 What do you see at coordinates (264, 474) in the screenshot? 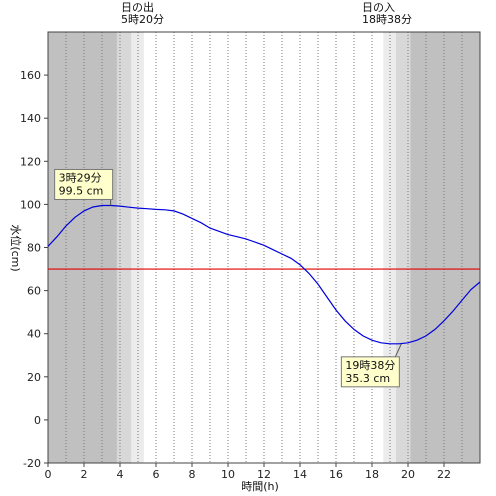
I see `x-tick-label: 12` at bounding box center [264, 474].